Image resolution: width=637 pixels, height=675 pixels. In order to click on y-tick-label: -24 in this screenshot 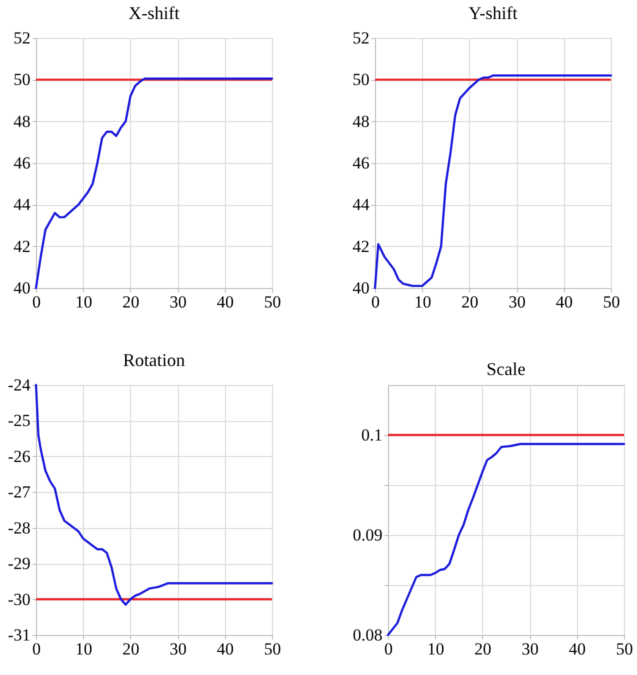, I will do `click(19, 385)`.